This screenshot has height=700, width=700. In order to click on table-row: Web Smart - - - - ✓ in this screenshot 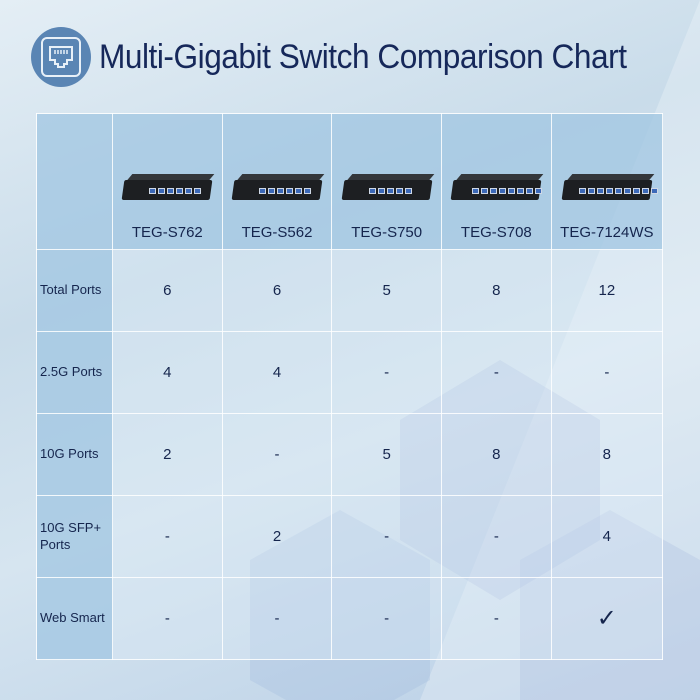, I will do `click(350, 618)`.